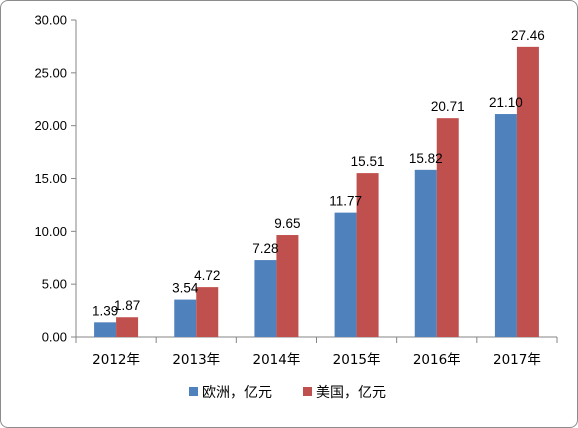 Image resolution: width=578 pixels, height=428 pixels. What do you see at coordinates (345, 201) in the screenshot?
I see `bar-value-label: 11.77` at bounding box center [345, 201].